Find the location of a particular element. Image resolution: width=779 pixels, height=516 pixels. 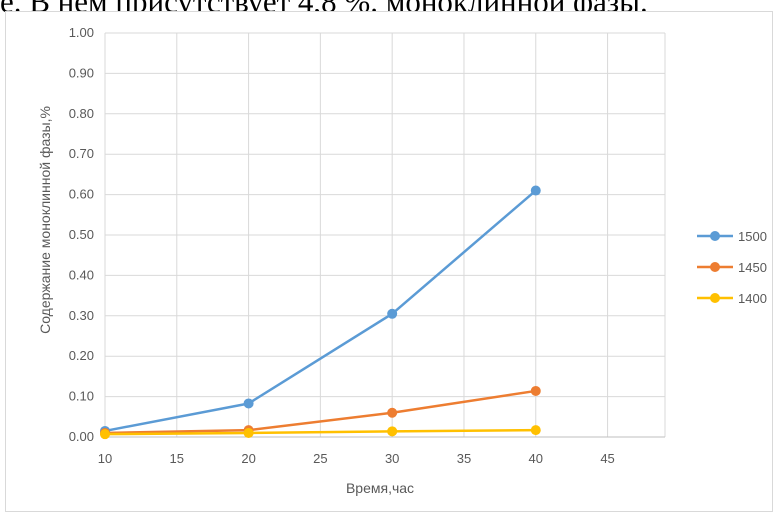

y-tick-label: 0.80 is located at coordinates (81, 113).